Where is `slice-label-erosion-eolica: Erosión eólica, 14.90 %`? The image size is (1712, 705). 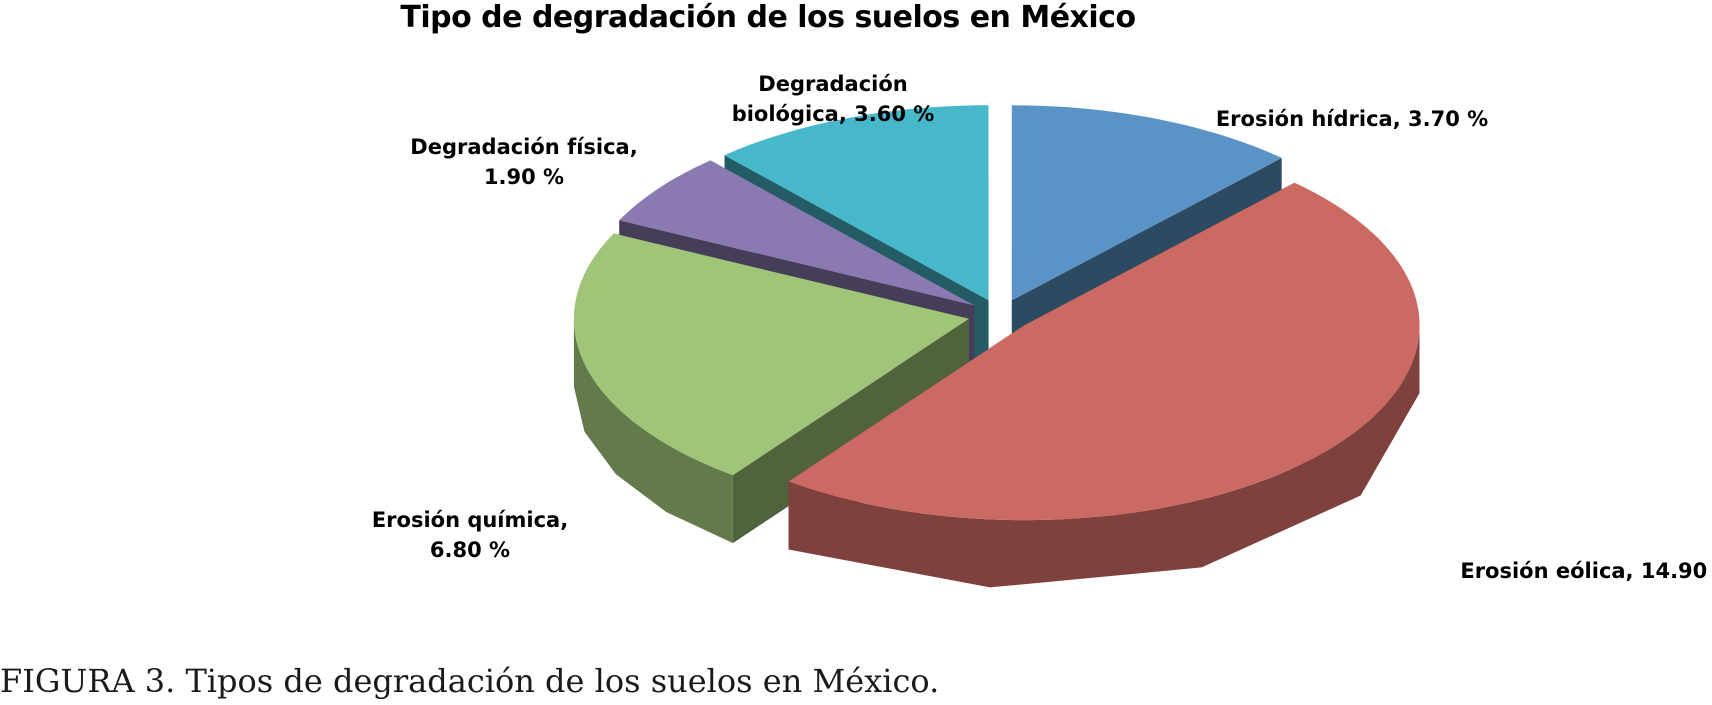 slice-label-erosion-eolica: Erosión eólica, 14.90 % is located at coordinates (1586, 571).